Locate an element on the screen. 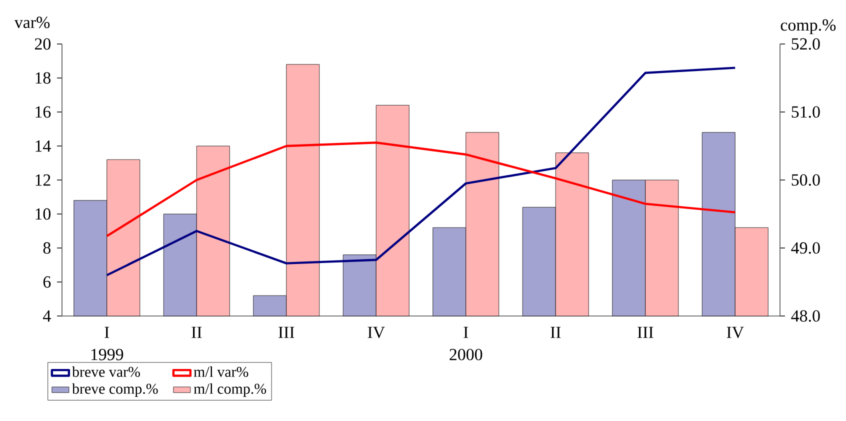 This screenshot has width=846, height=421. y-tick-label: 14 is located at coordinates (43, 146).